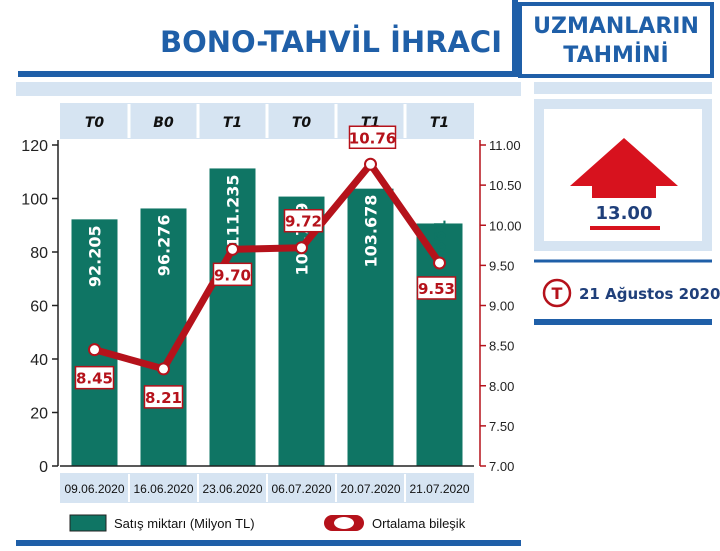  I want to click on x-tick-label: 20.07.2020, so click(370, 489).